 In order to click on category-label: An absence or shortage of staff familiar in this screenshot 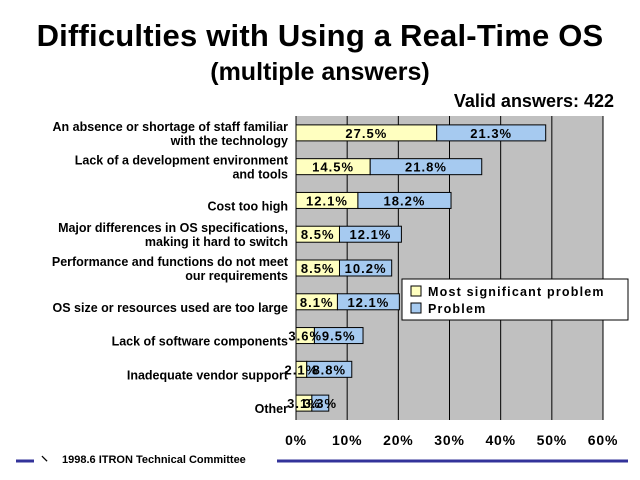, I will do `click(171, 127)`.